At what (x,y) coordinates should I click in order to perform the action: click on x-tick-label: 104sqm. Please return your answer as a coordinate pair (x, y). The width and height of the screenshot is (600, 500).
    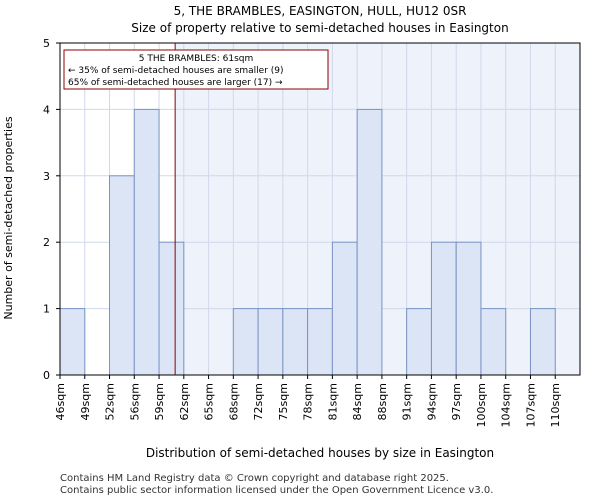
    Looking at the image, I should click on (506, 405).